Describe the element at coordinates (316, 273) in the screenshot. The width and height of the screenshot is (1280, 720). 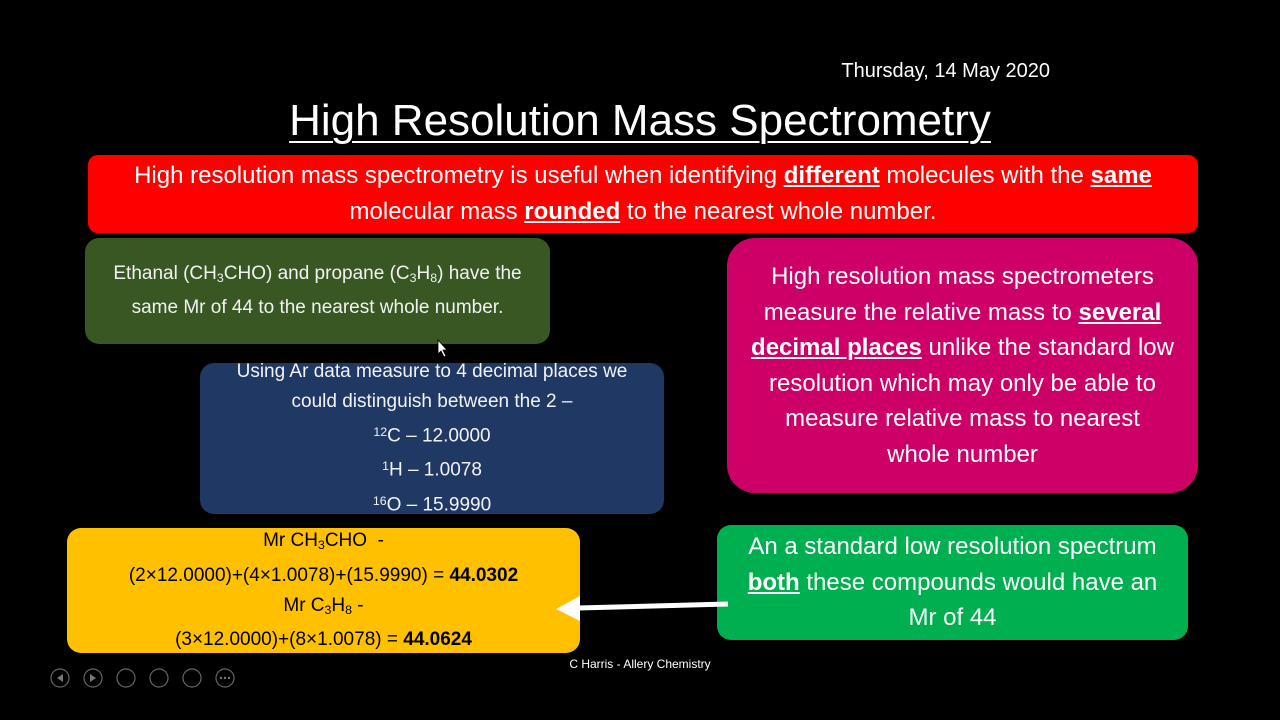
I see `text: CHO) and propane (C` at that location.